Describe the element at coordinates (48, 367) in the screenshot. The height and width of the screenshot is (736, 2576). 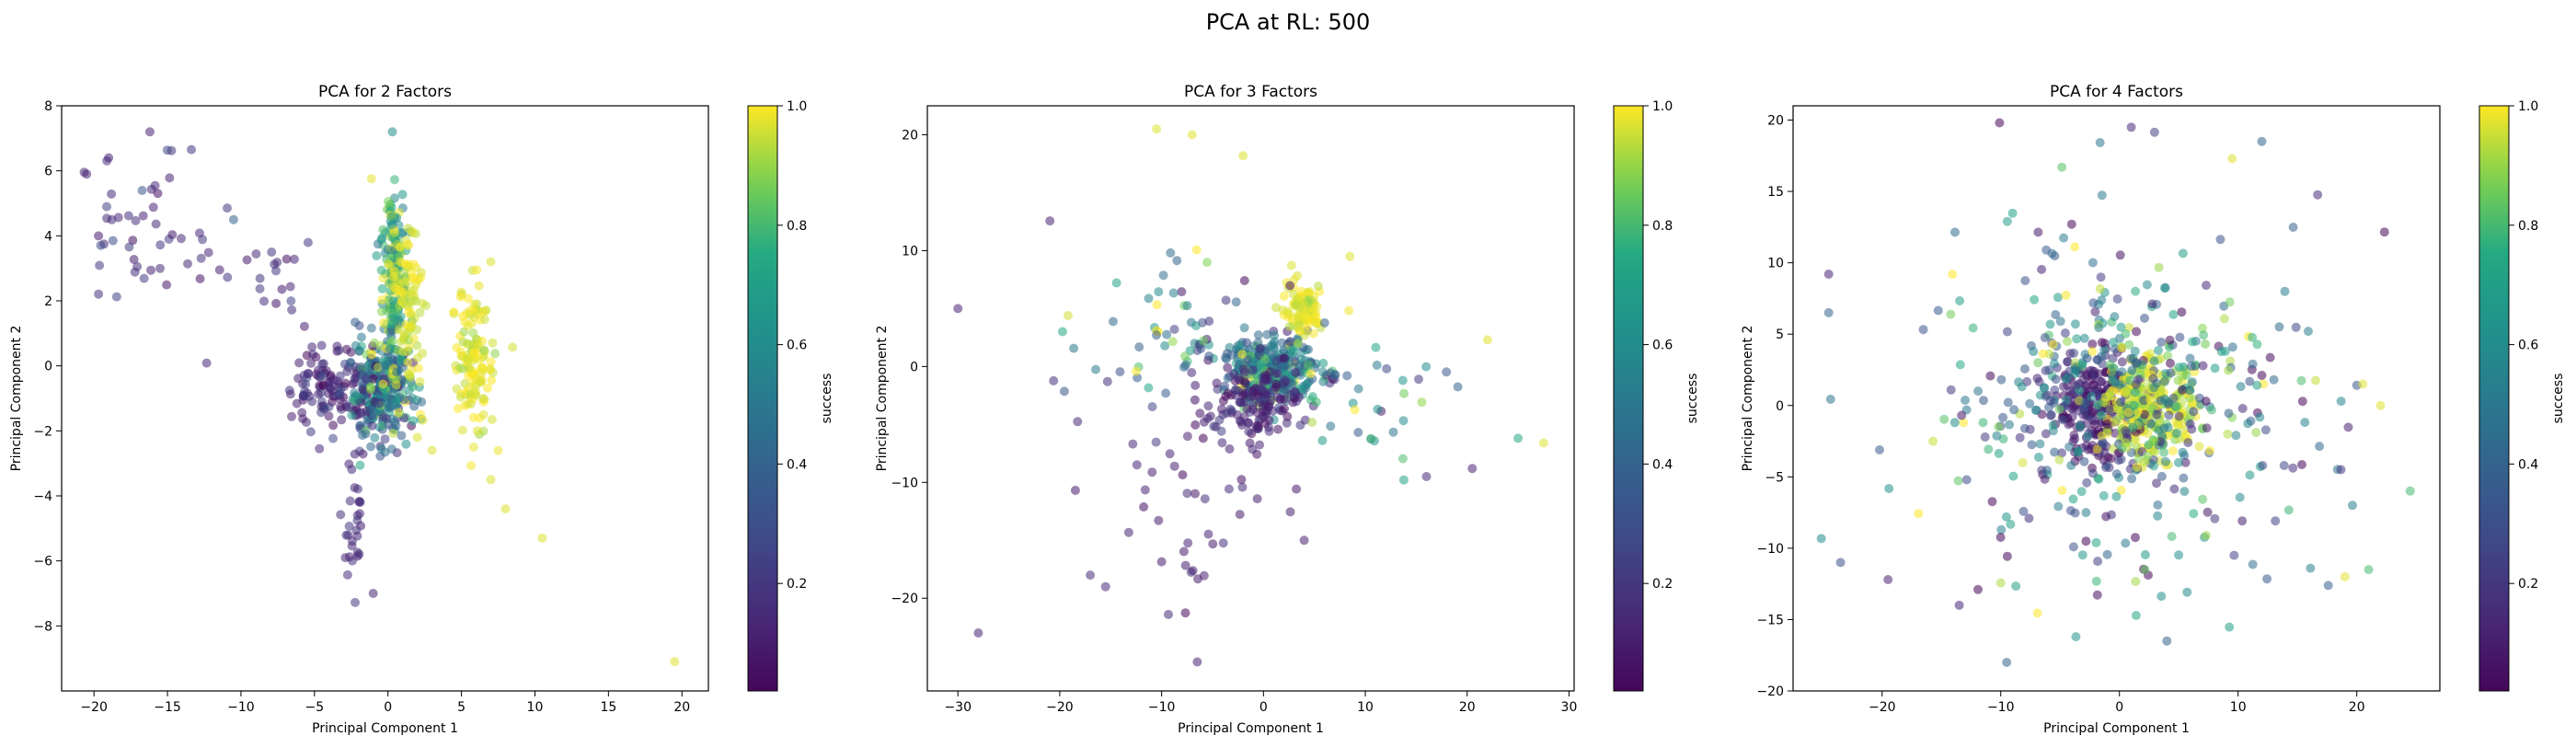
I see `y-tick-label: 0` at that location.